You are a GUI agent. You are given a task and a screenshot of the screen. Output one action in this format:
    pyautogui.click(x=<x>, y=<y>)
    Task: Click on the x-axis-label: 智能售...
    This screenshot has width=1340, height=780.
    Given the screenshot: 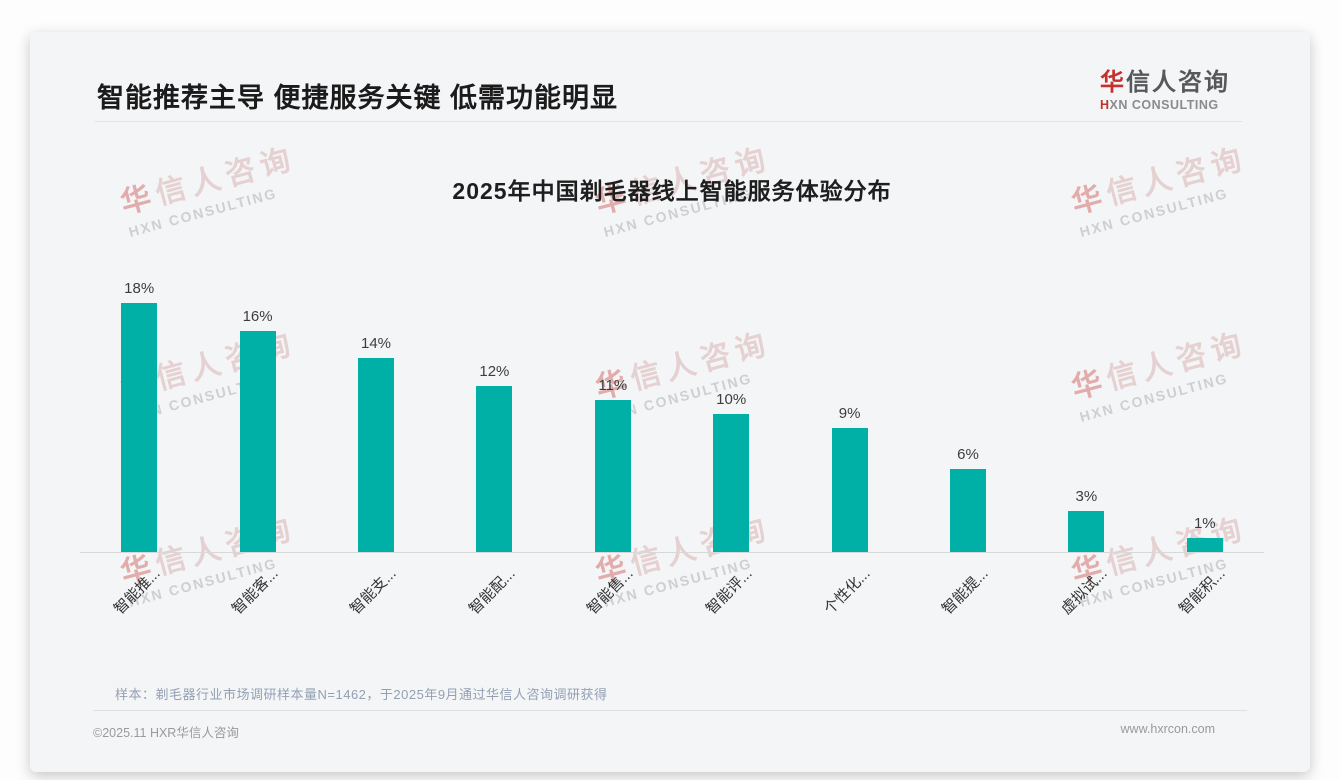 What is the action you would take?
    pyautogui.click(x=610, y=591)
    